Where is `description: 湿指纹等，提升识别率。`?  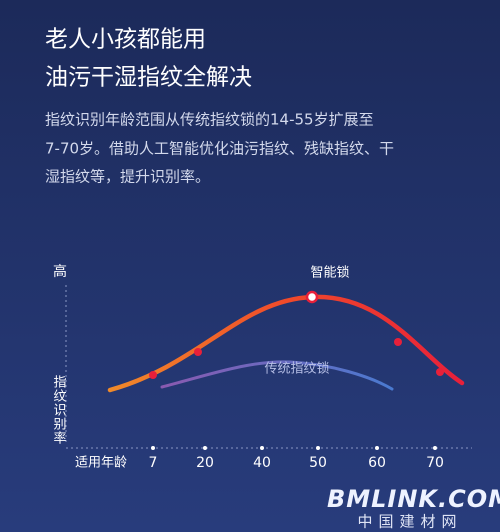
description: 湿指纹等，提升识别率。 is located at coordinates (127, 177).